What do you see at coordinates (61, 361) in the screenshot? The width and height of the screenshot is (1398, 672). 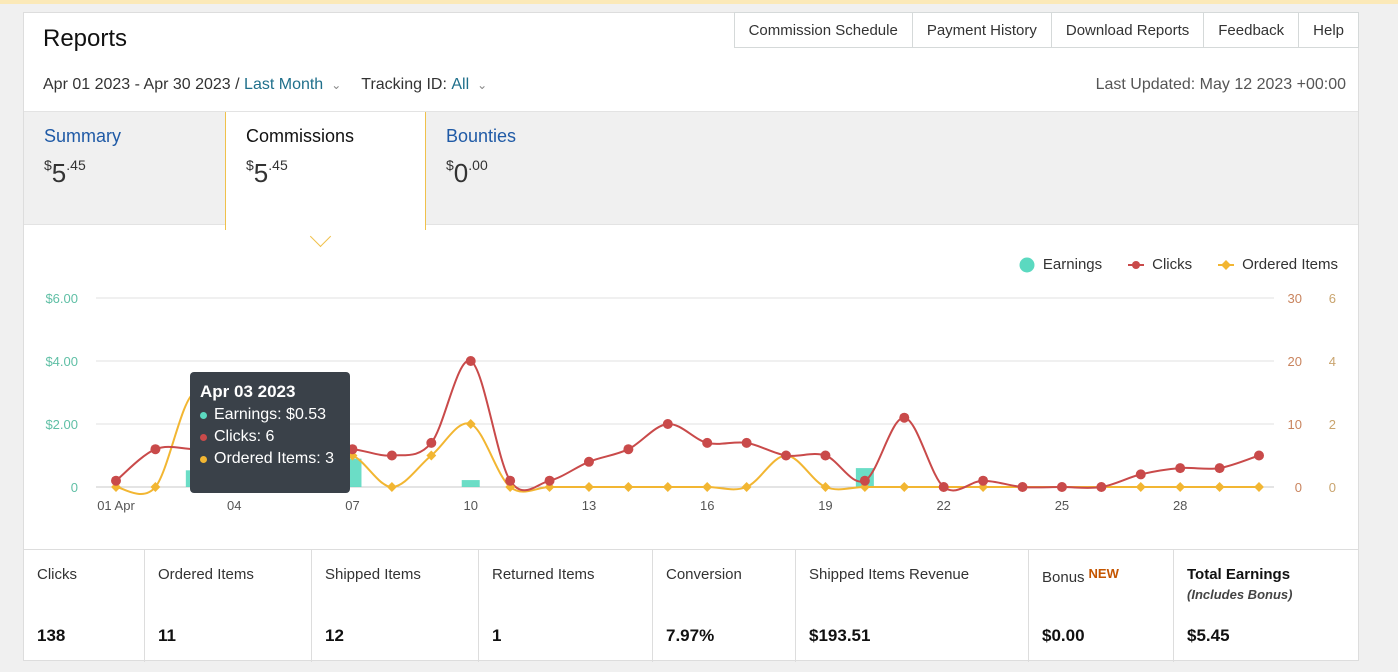 I see `y-left-tick-label: $4.00` at bounding box center [61, 361].